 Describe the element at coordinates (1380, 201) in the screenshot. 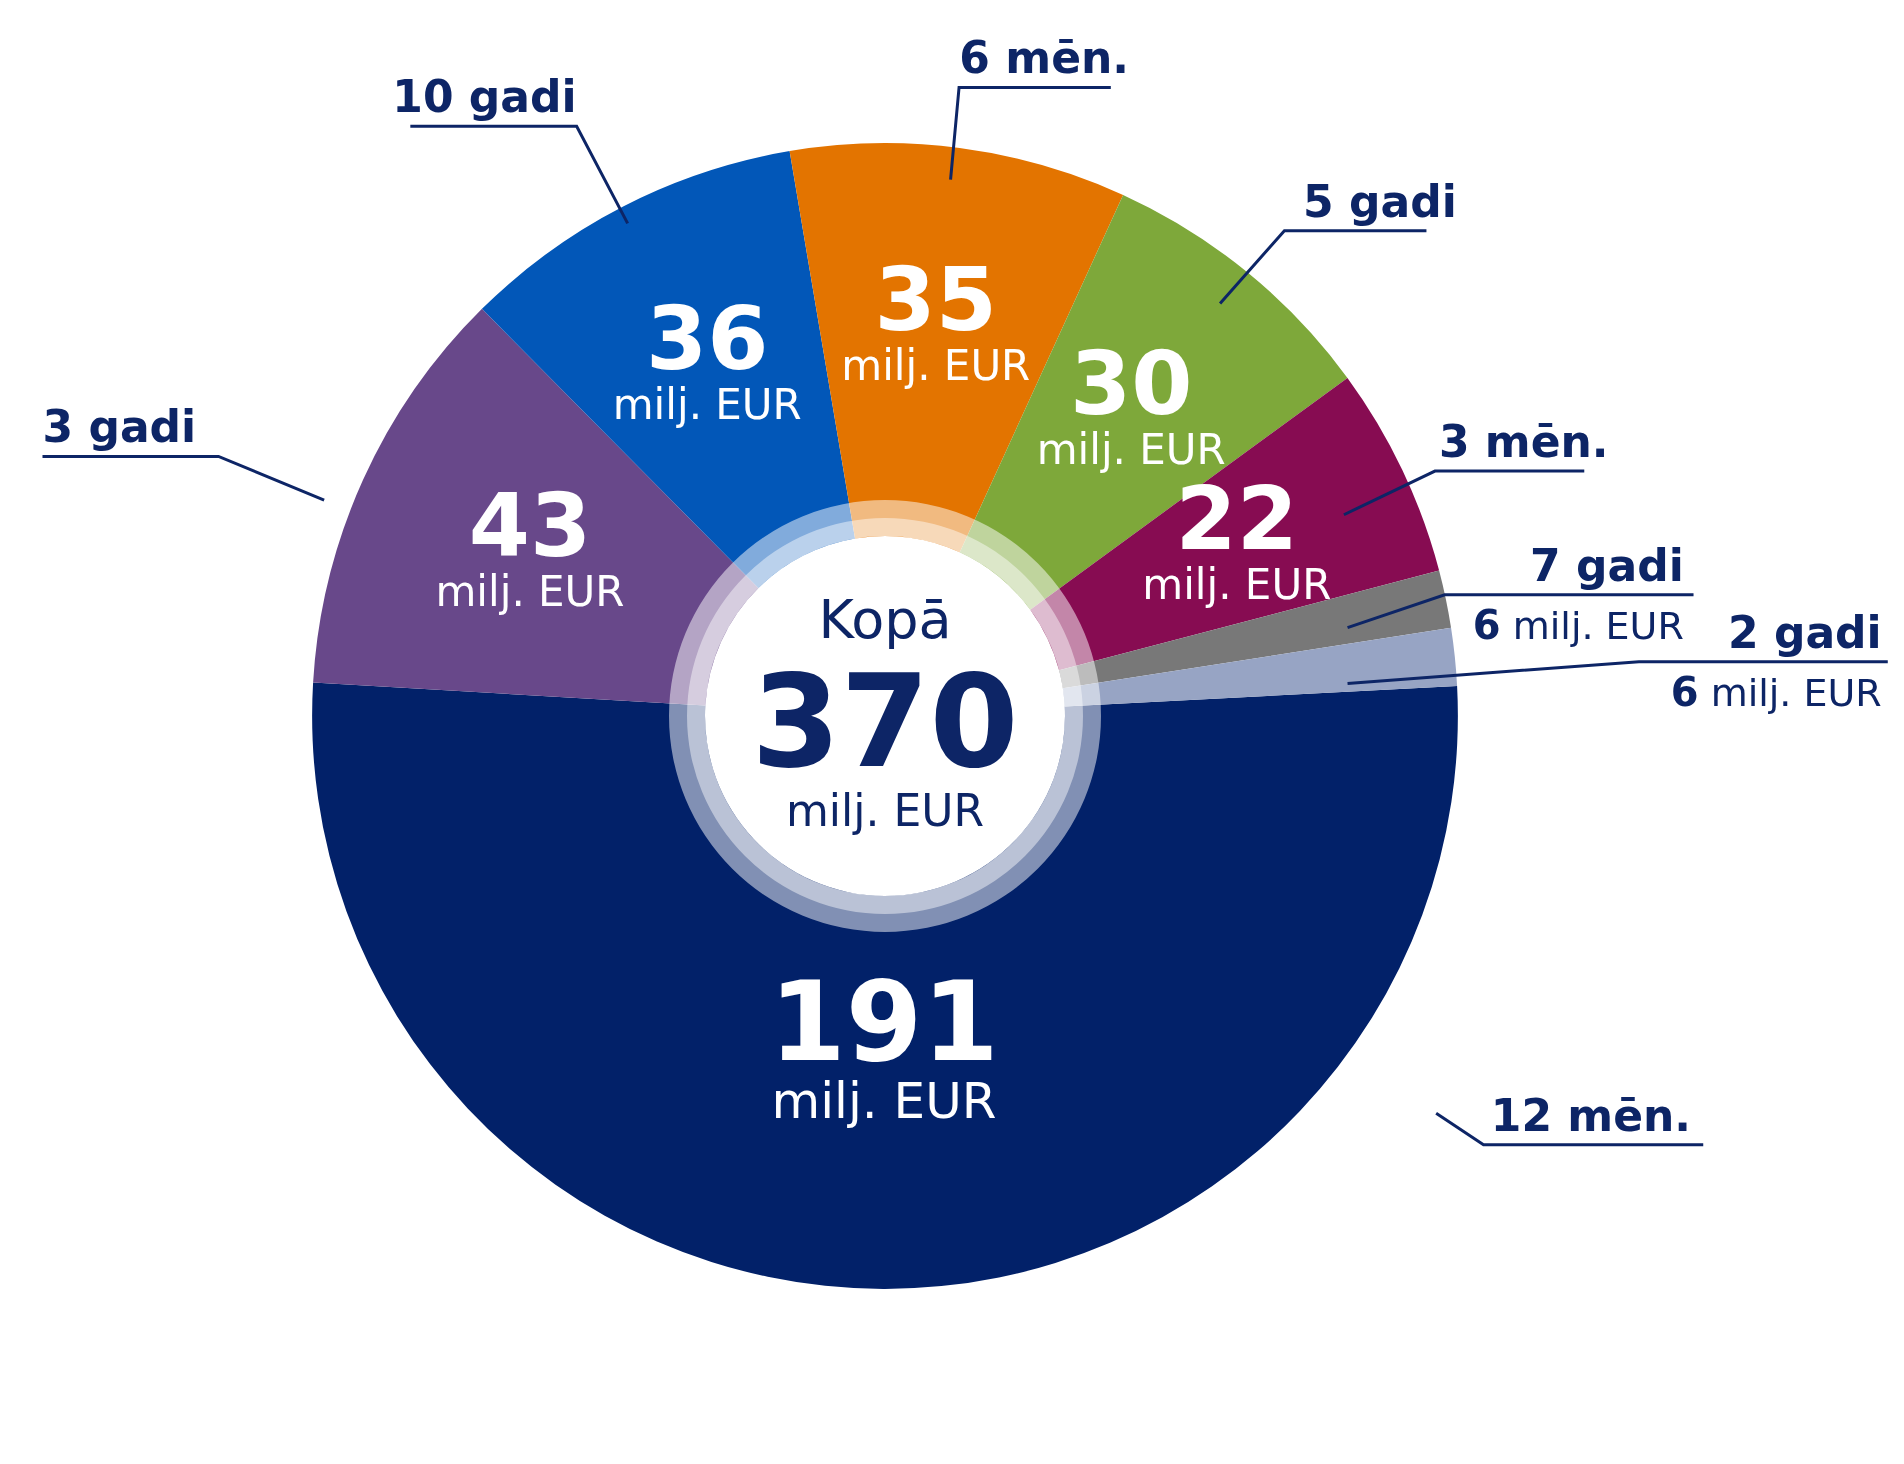

I see `slice-label: 5 gadi` at that location.